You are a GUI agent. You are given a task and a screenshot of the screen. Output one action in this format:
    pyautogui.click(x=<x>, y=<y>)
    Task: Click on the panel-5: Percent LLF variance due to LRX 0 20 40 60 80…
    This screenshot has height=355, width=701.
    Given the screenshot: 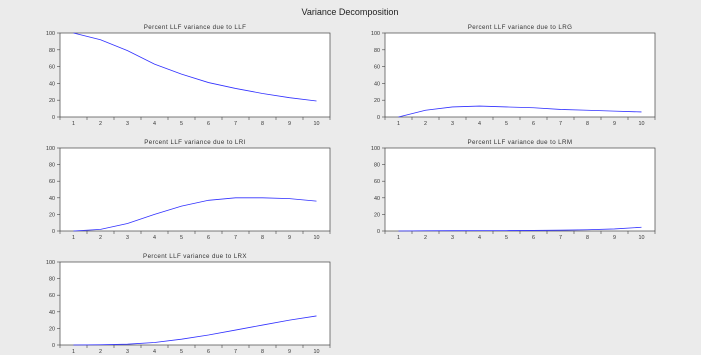 What is the action you would take?
    pyautogui.click(x=188, y=304)
    